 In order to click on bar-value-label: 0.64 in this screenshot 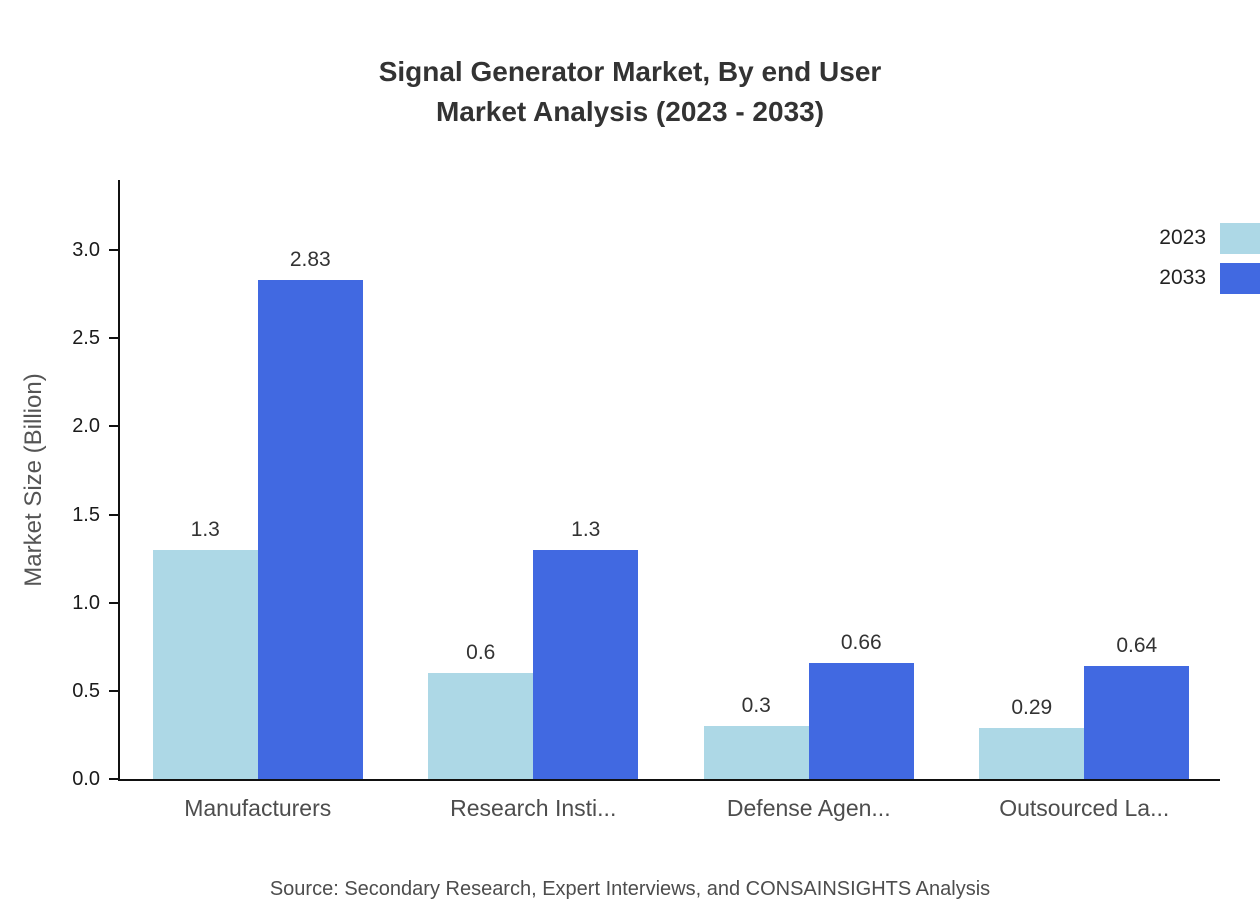, I will do `click(1137, 646)`.